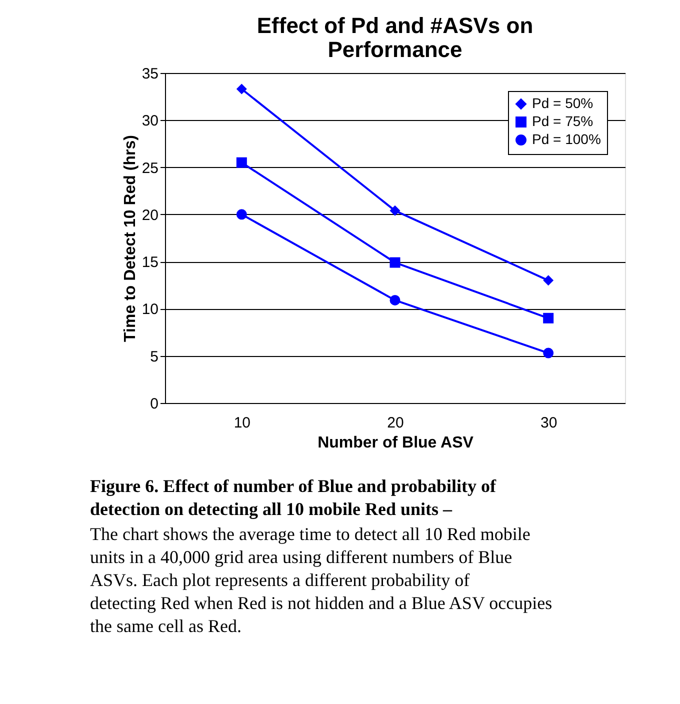  Describe the element at coordinates (395, 423) in the screenshot. I see `x-tick-label: 20` at that location.